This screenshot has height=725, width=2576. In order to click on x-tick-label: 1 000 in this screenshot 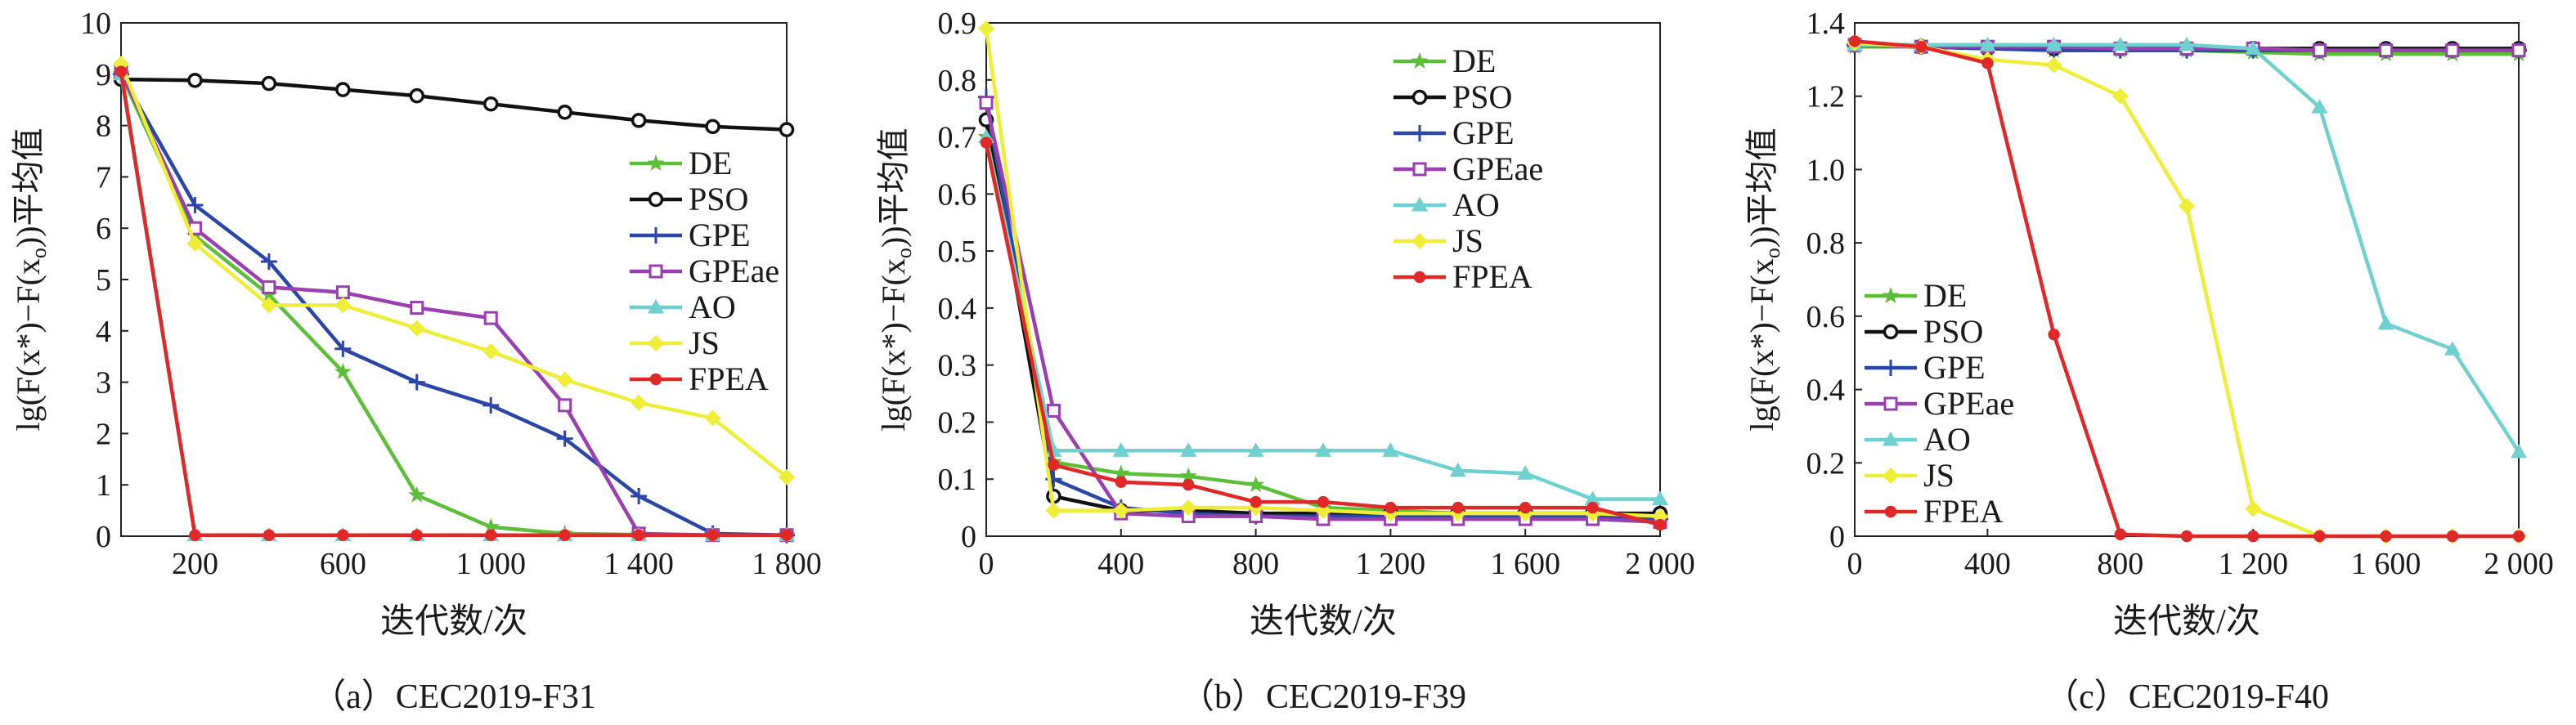, I will do `click(491, 564)`.